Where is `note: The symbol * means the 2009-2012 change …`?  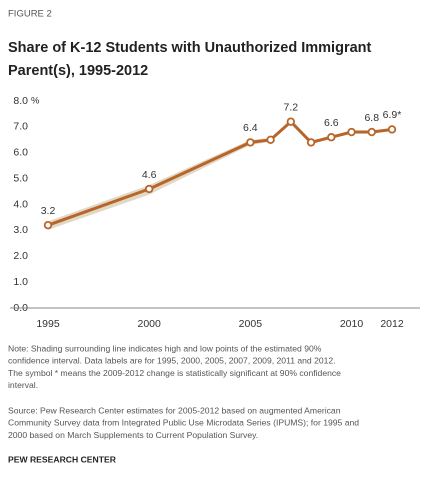
note: The symbol * means the 2009-2012 change … is located at coordinates (174, 373).